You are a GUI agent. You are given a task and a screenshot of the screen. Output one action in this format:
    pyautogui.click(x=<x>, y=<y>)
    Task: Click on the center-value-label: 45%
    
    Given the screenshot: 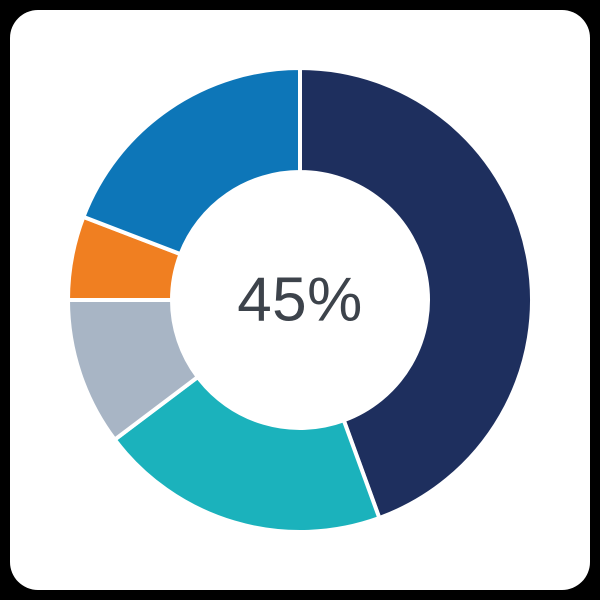 What is the action you would take?
    pyautogui.click(x=300, y=300)
    